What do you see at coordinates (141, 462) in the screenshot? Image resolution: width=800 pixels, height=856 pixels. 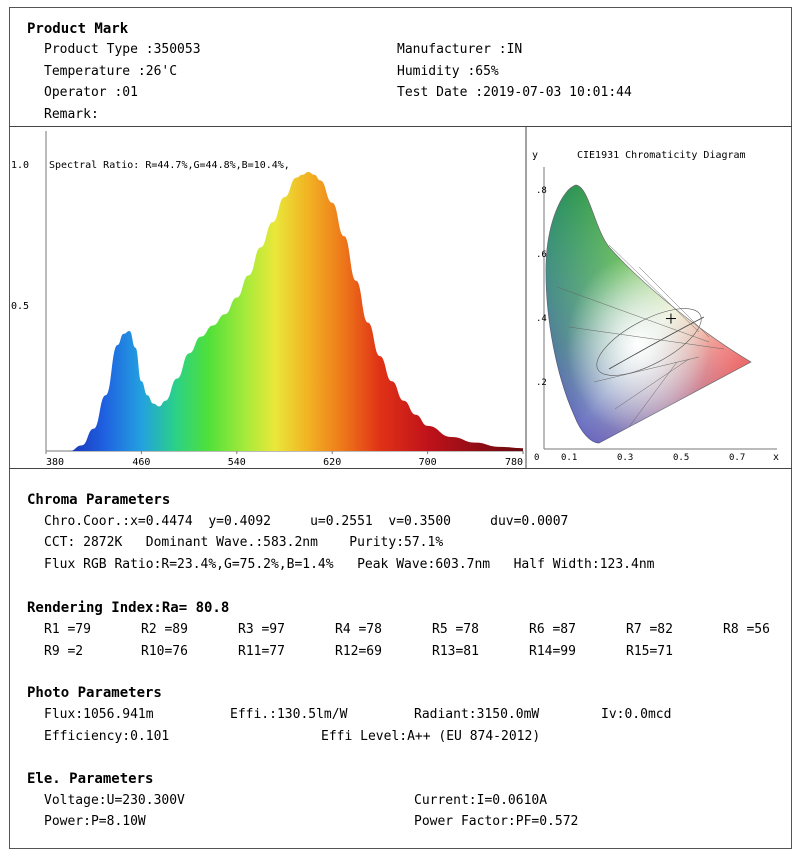 I see `spectrum-x-tick: 460` at bounding box center [141, 462].